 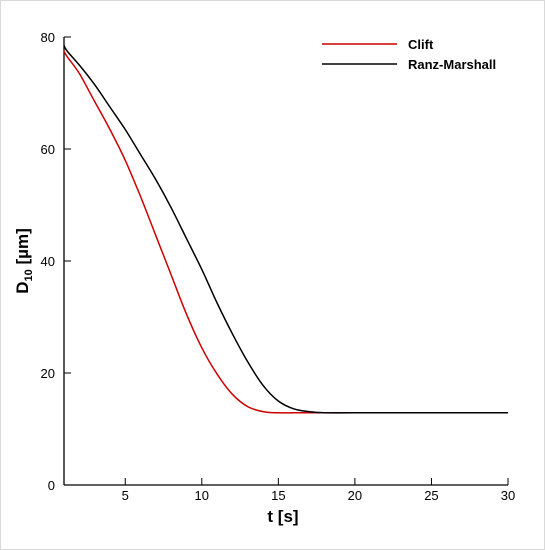 I want to click on legend-label-clift: Clift, so click(x=421, y=44).